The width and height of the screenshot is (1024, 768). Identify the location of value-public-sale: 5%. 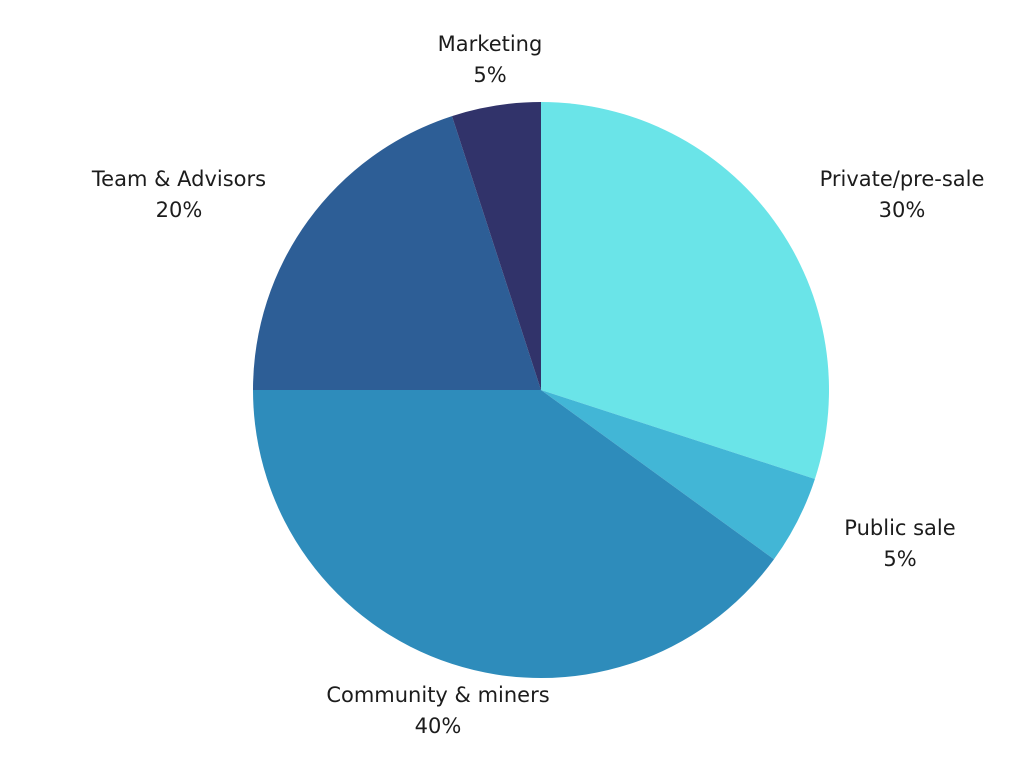
(899, 559).